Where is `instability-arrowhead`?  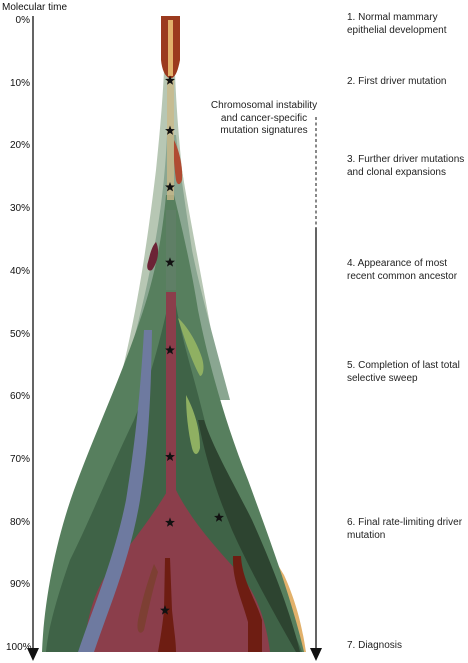 instability-arrowhead is located at coordinates (316, 654).